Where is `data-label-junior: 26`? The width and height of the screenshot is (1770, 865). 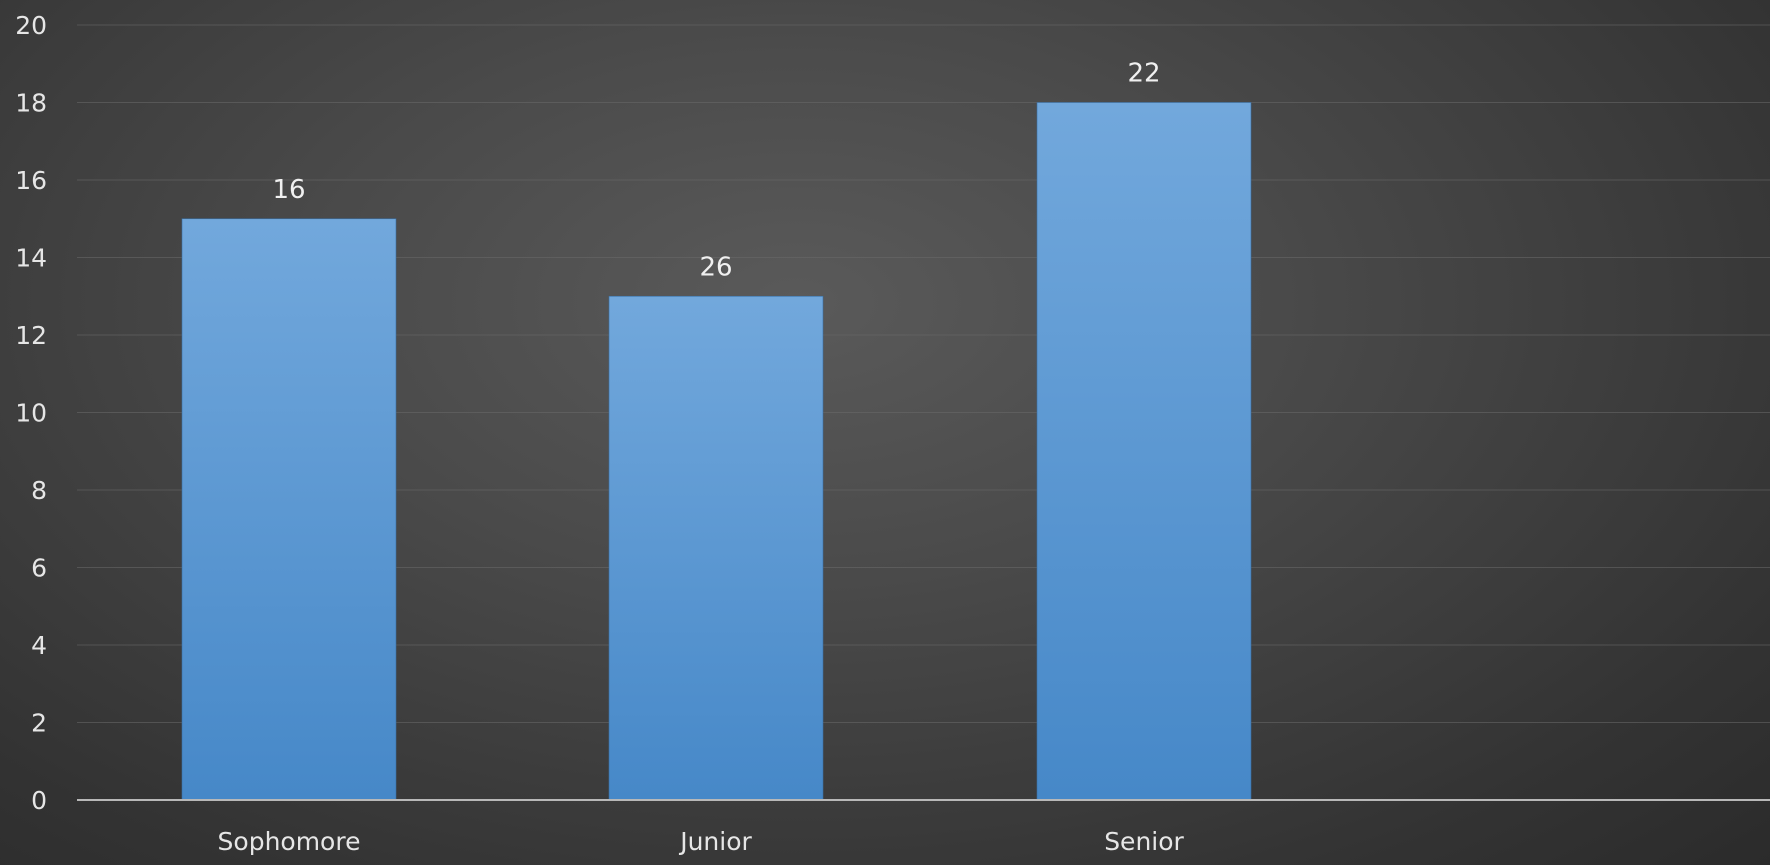
data-label-junior: 26 is located at coordinates (715, 267).